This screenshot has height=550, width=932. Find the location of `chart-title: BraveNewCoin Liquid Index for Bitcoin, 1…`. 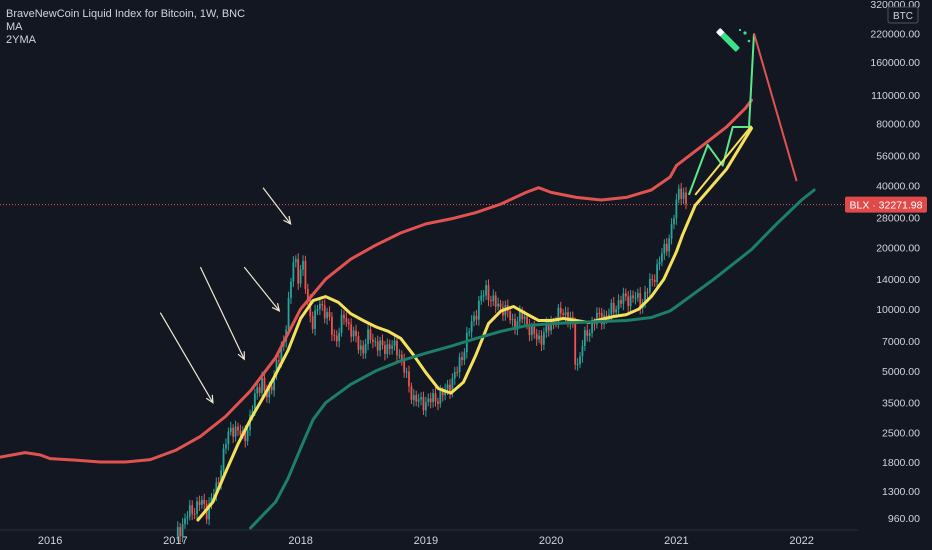

chart-title: BraveNewCoin Liquid Index for Bitcoin, 1… is located at coordinates (126, 14).